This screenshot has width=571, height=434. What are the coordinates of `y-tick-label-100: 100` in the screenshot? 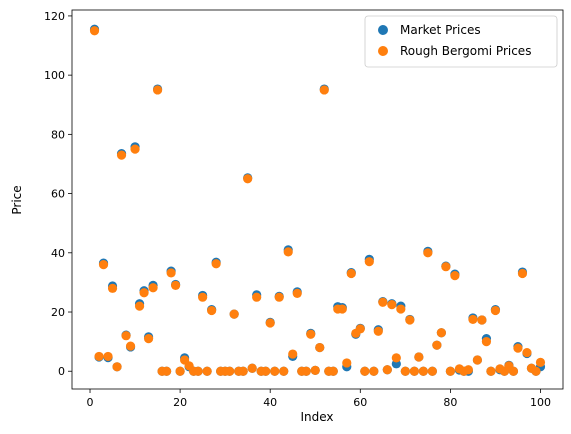 It's located at (54, 75).